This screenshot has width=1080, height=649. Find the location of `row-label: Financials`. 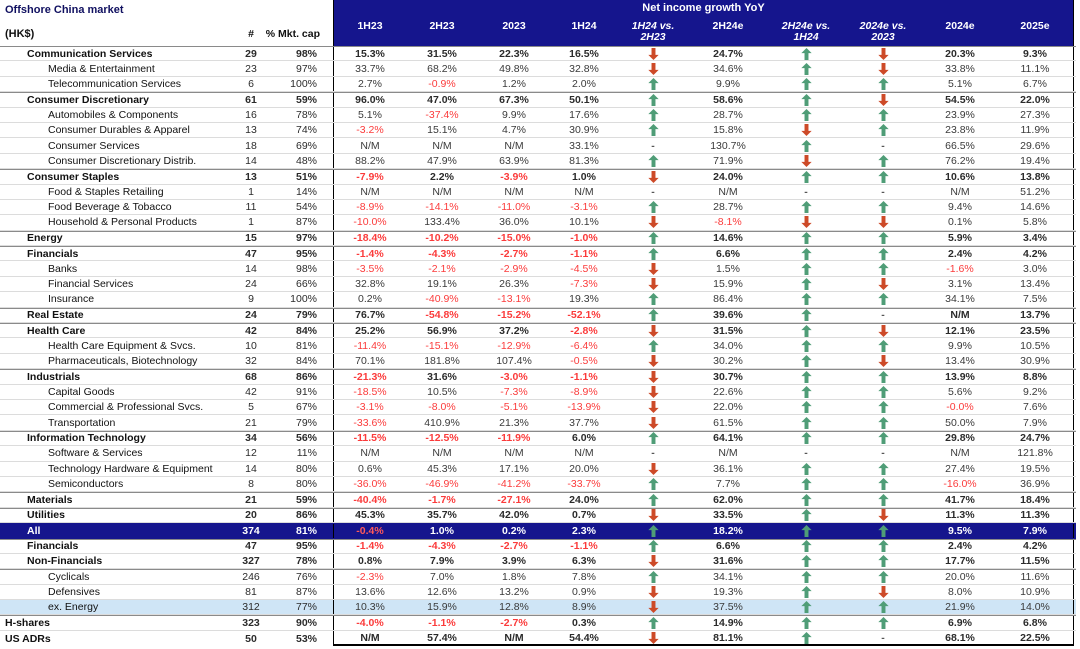

row-label: Financials is located at coordinates (53, 253).